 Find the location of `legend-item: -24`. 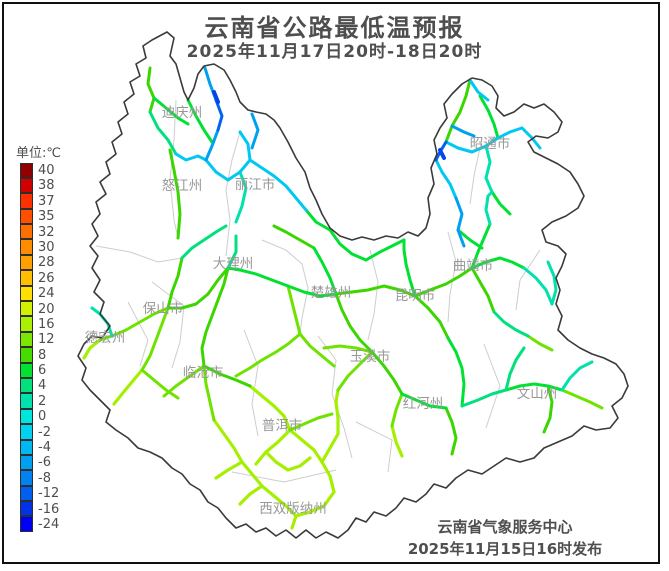

legend-item: -24 is located at coordinates (40, 524).